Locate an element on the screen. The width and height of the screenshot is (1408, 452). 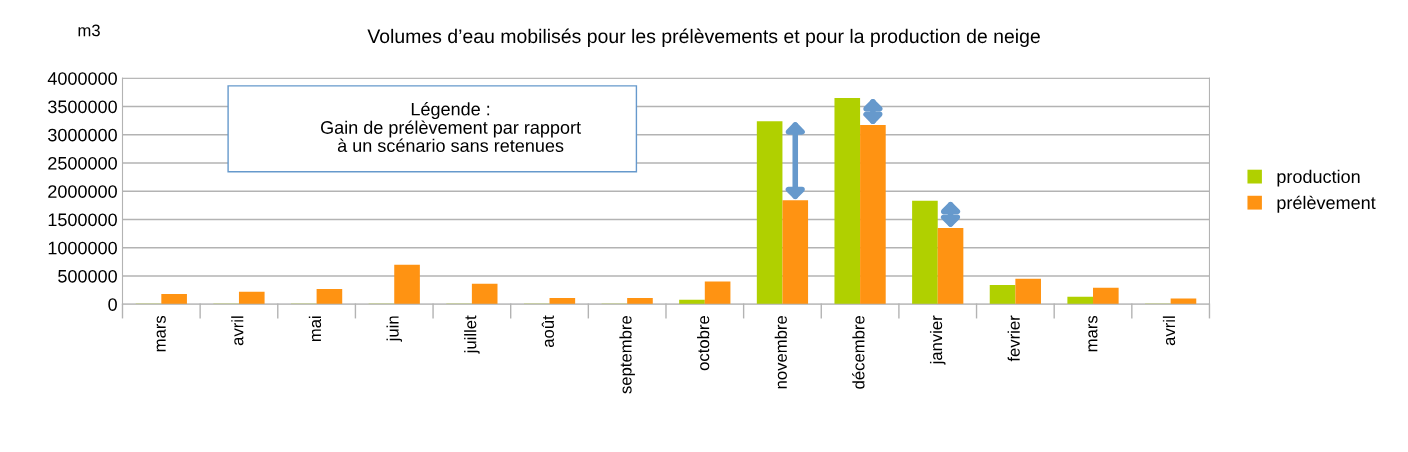
x-tick-label: juillet is located at coordinates (472, 334).